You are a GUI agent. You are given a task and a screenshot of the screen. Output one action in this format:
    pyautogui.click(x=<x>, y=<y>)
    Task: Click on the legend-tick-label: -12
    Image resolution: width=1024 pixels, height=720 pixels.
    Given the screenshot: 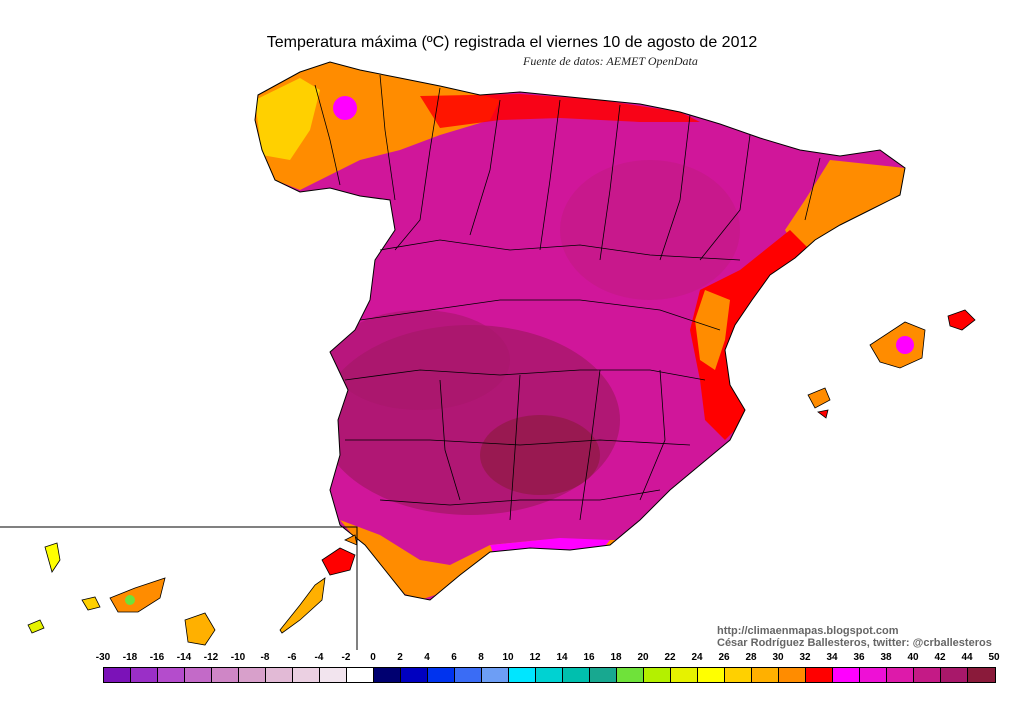 What is the action you would take?
    pyautogui.click(x=211, y=657)
    